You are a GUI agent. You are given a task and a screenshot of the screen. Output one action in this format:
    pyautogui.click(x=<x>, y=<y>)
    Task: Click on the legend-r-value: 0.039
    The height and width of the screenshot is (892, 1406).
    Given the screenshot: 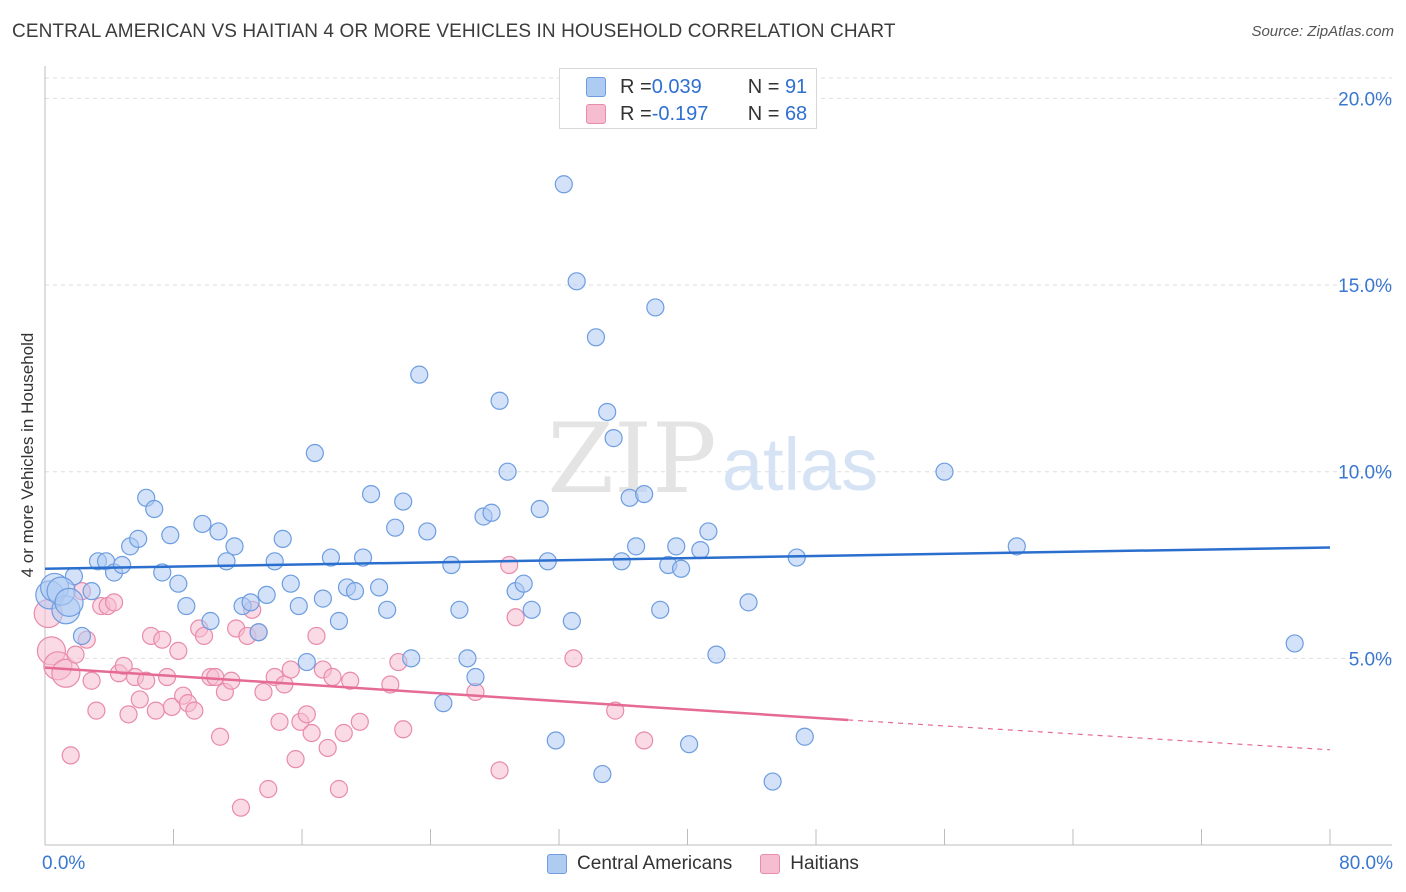 What is the action you would take?
    pyautogui.click(x=676, y=86)
    